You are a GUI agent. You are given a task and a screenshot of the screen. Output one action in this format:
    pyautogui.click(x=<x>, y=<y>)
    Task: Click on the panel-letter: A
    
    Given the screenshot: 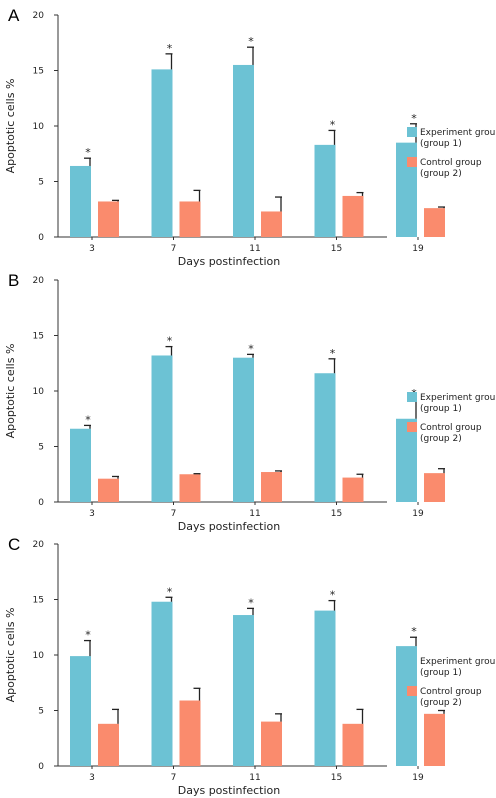 What is the action you would take?
    pyautogui.click(x=14, y=15)
    